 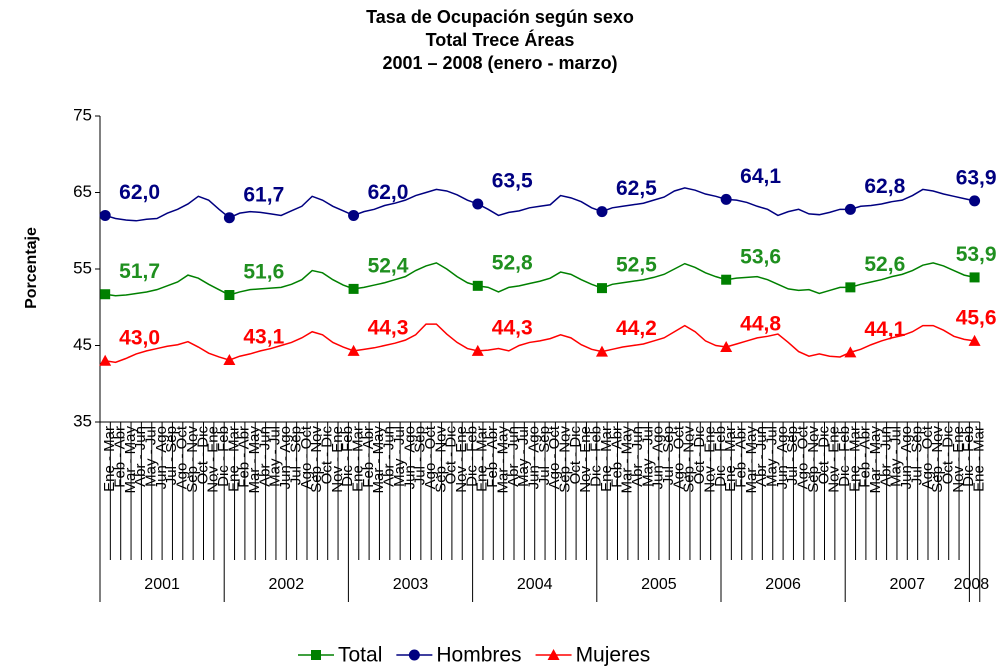 What do you see at coordinates (976, 317) in the screenshot?
I see `data-label: 45,6` at bounding box center [976, 317].